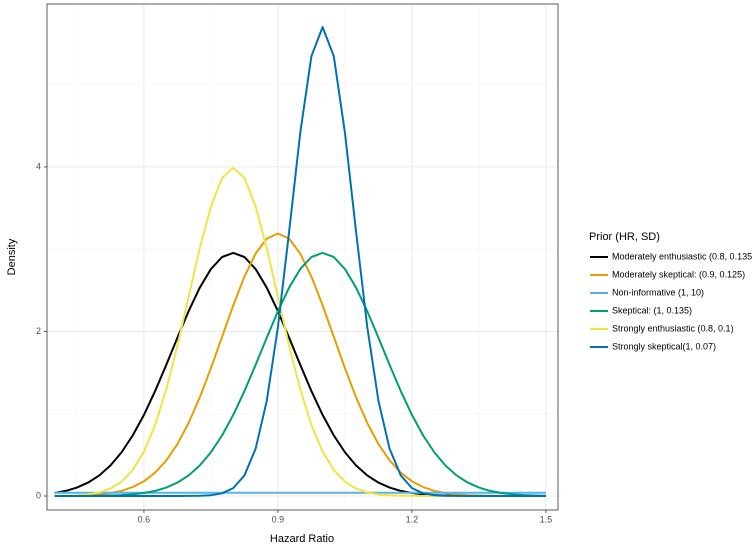 This screenshot has height=547, width=752. What do you see at coordinates (546, 519) in the screenshot?
I see `x-tick-label: 1.5` at bounding box center [546, 519].